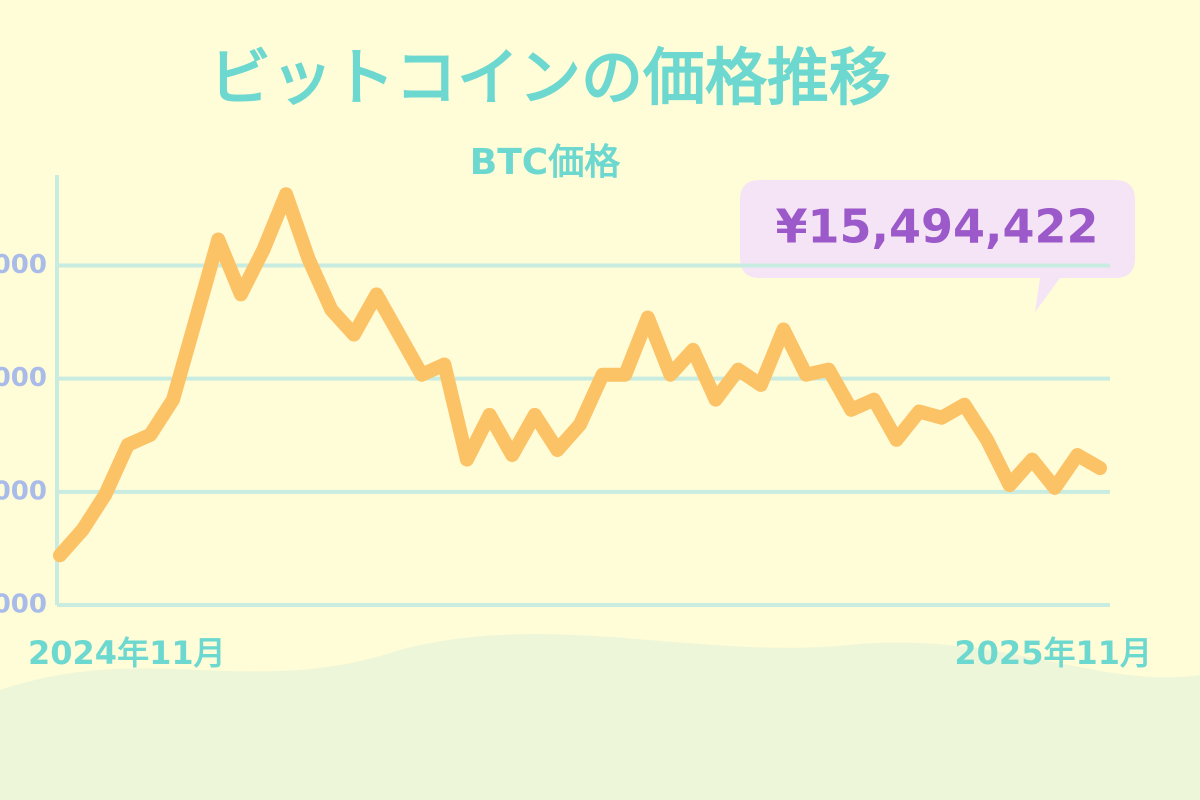 This screenshot has height=800, width=1200. What do you see at coordinates (545, 162) in the screenshot?
I see `subtitle: BTC価格` at bounding box center [545, 162].